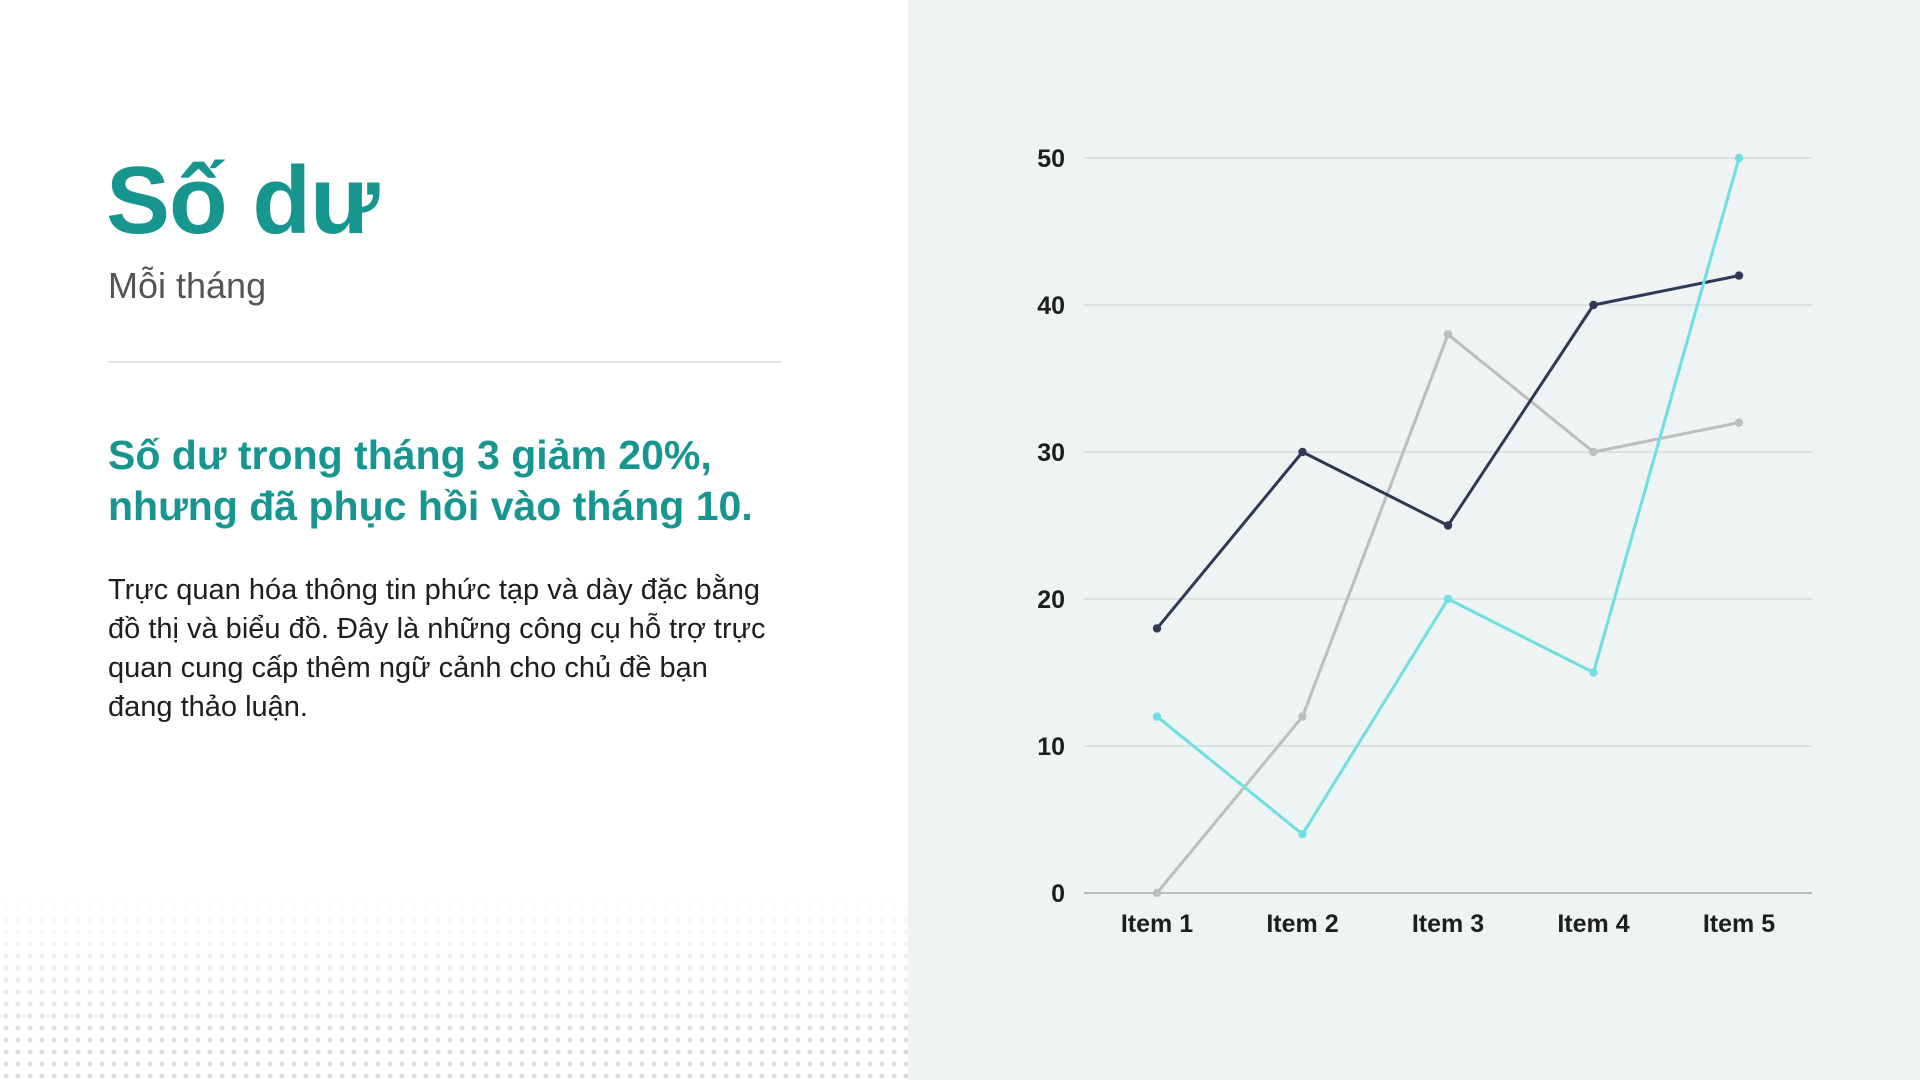 The image size is (1920, 1080). I want to click on y-tick-label: 20, so click(1051, 600).